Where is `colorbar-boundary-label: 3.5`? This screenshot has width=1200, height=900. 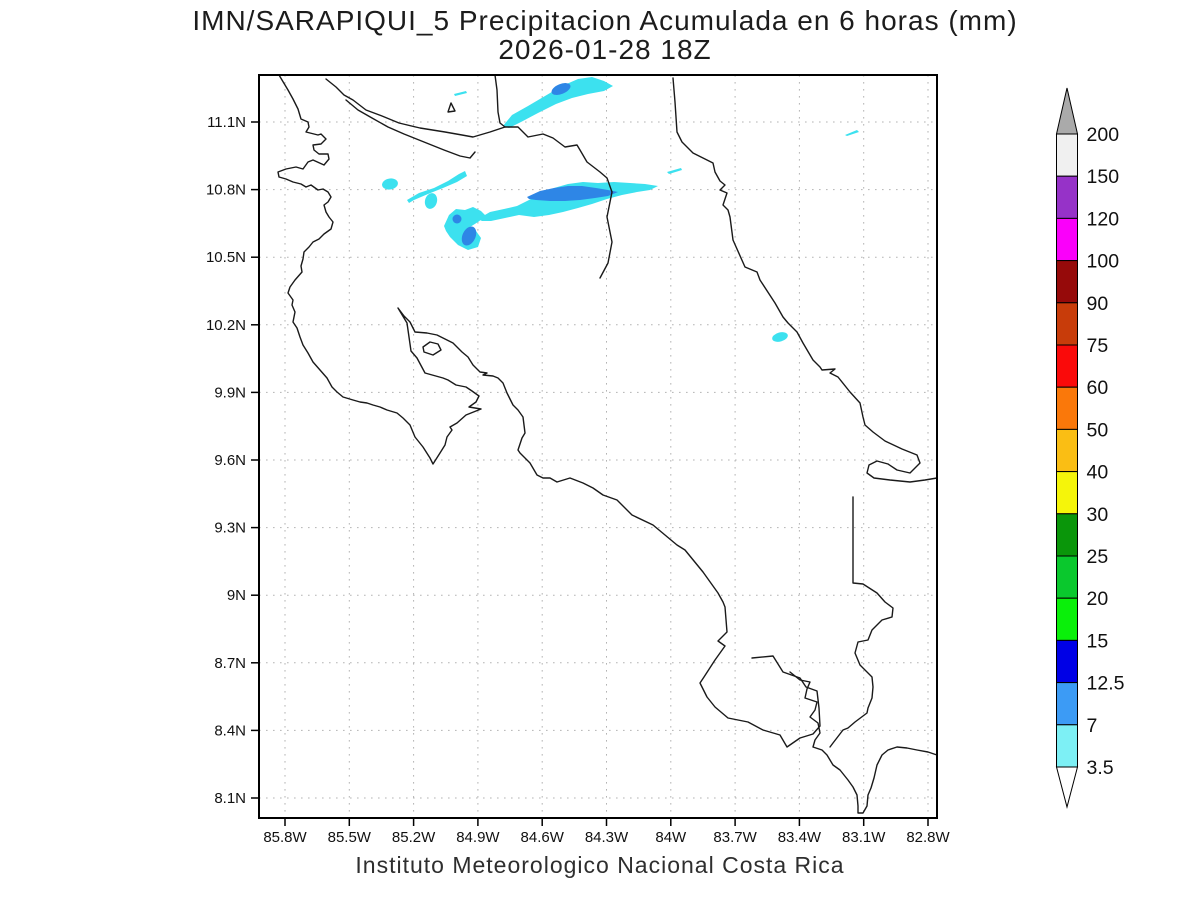
colorbar-boundary-label: 3.5 is located at coordinates (1100, 768).